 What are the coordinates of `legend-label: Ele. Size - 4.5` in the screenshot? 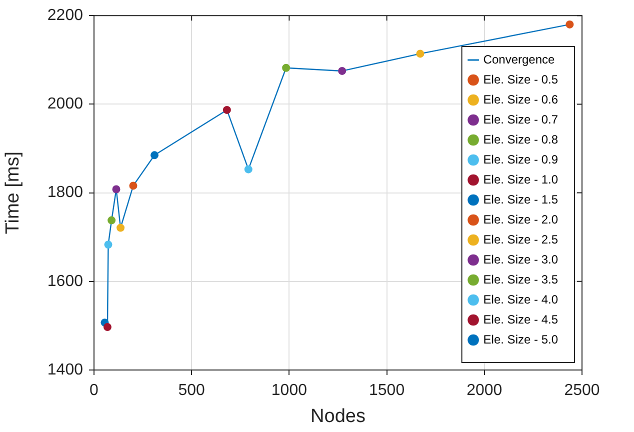 It's located at (520, 319).